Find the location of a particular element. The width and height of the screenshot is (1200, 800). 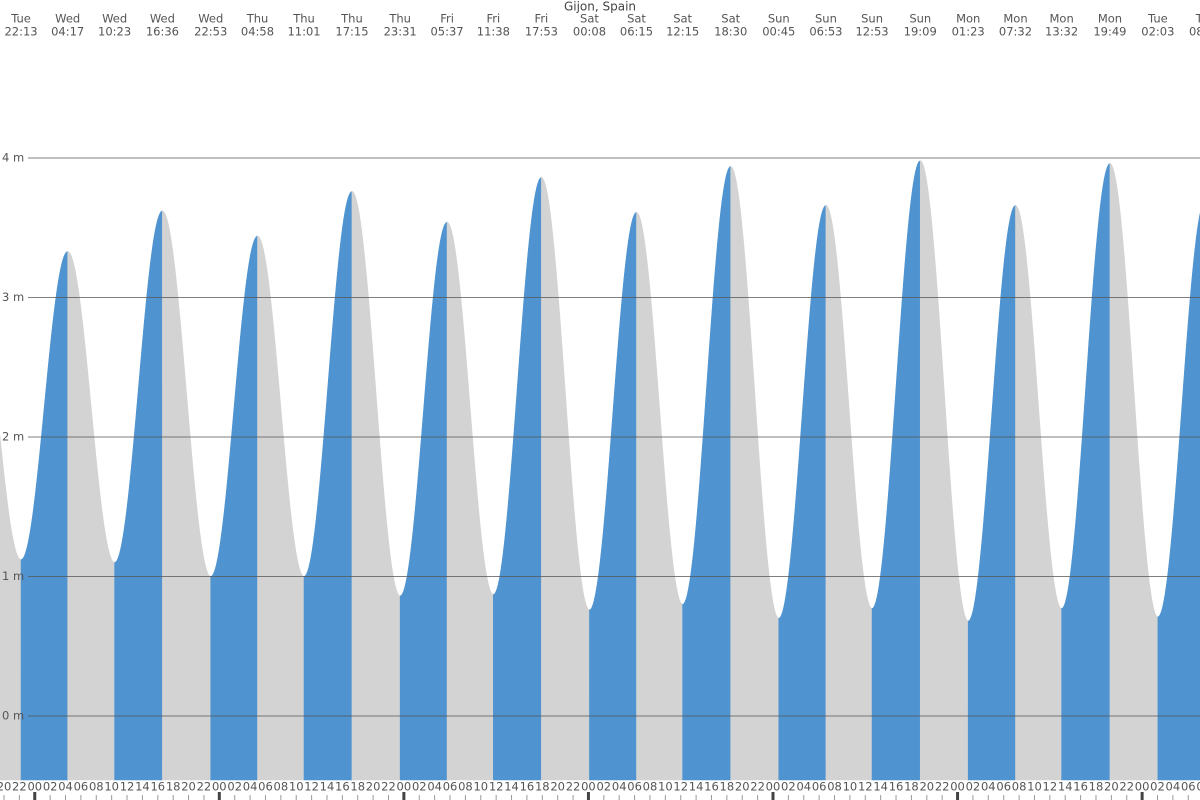

extreme-time: 05:37 is located at coordinates (446, 32).